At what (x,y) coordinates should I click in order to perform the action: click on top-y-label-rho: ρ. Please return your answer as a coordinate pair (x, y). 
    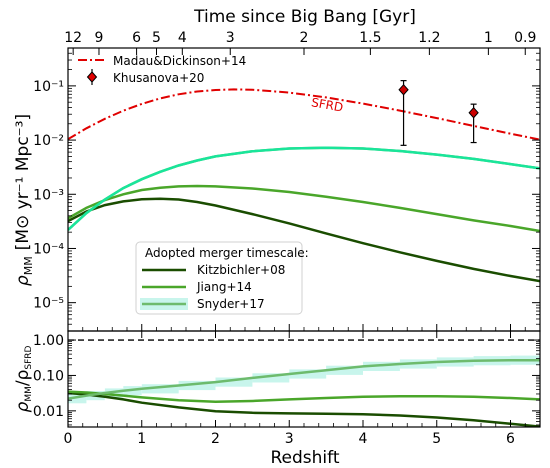
    Looking at the image, I should click on (23, 280).